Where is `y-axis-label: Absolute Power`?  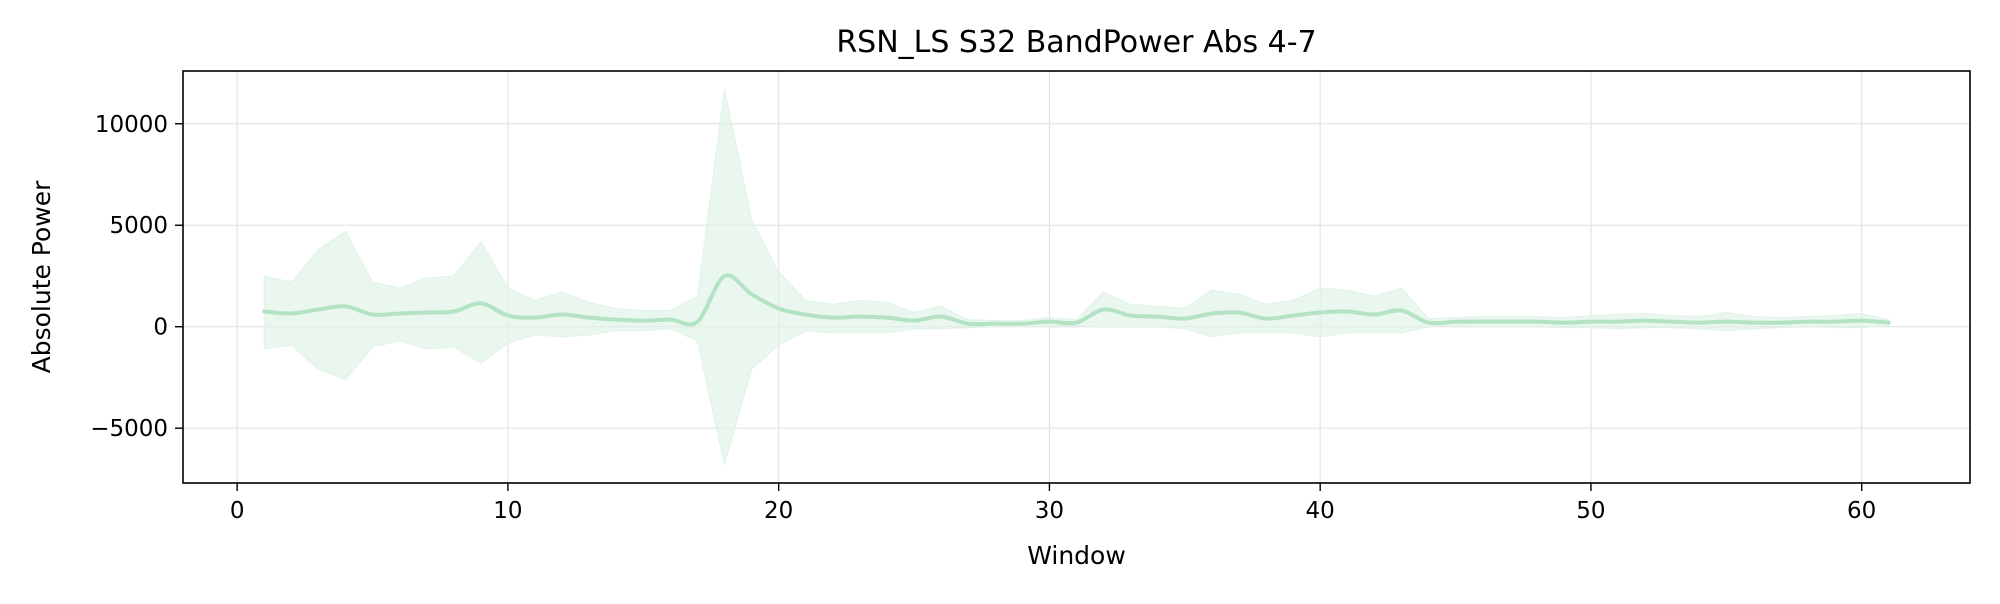
y-axis-label: Absolute Power is located at coordinates (41, 277).